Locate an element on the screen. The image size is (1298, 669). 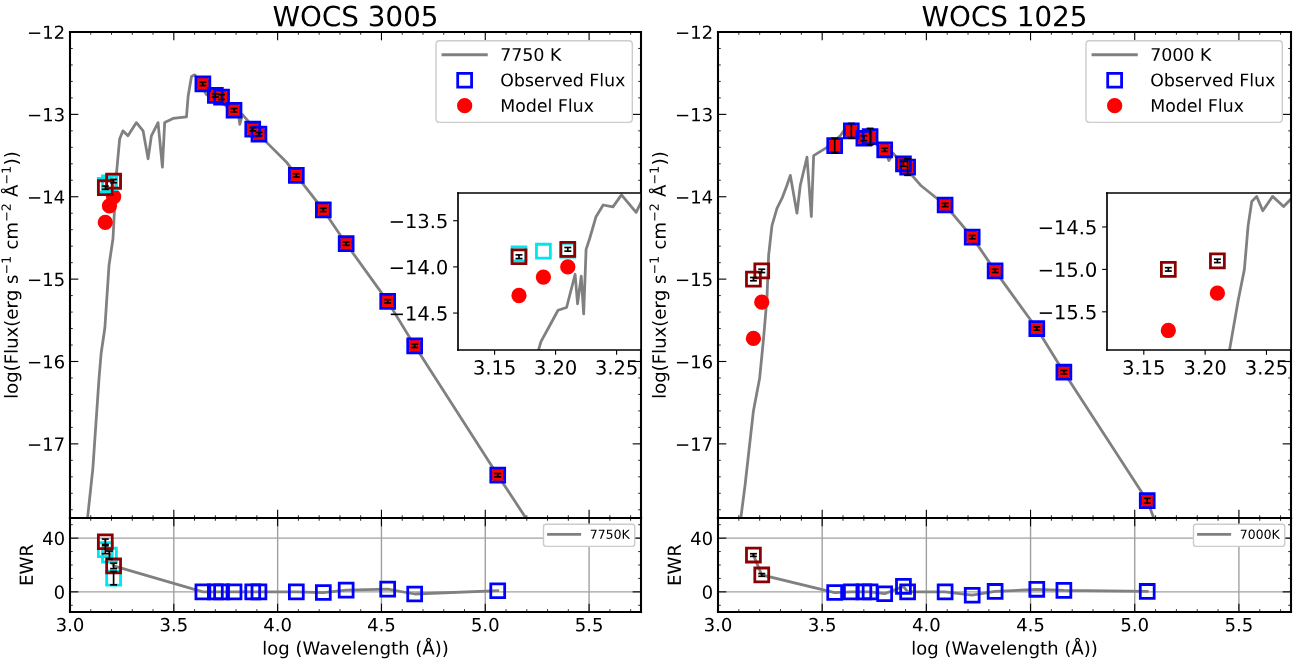
chart-title: WOCS 3005 is located at coordinates (355, 16).